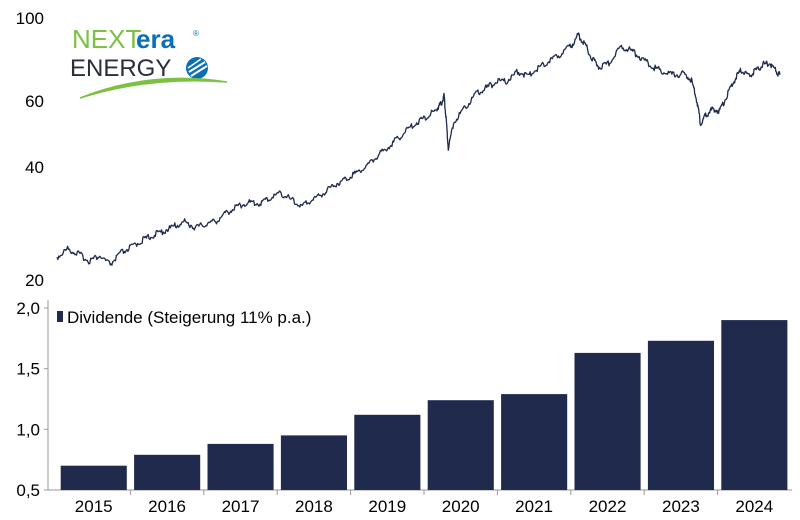  I want to click on legend-swatch, so click(60, 316).